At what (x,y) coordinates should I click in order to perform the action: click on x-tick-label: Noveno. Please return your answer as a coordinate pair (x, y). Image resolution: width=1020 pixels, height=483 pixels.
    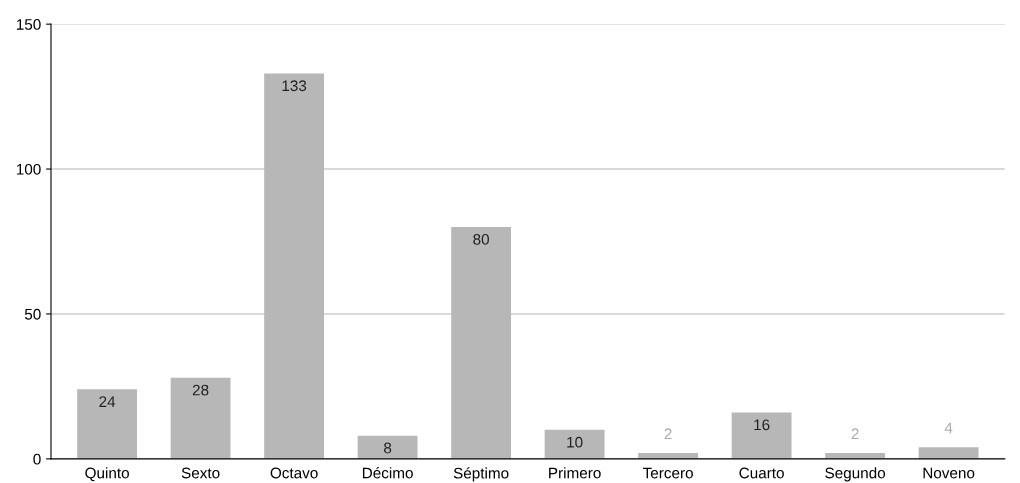
    Looking at the image, I should click on (949, 473).